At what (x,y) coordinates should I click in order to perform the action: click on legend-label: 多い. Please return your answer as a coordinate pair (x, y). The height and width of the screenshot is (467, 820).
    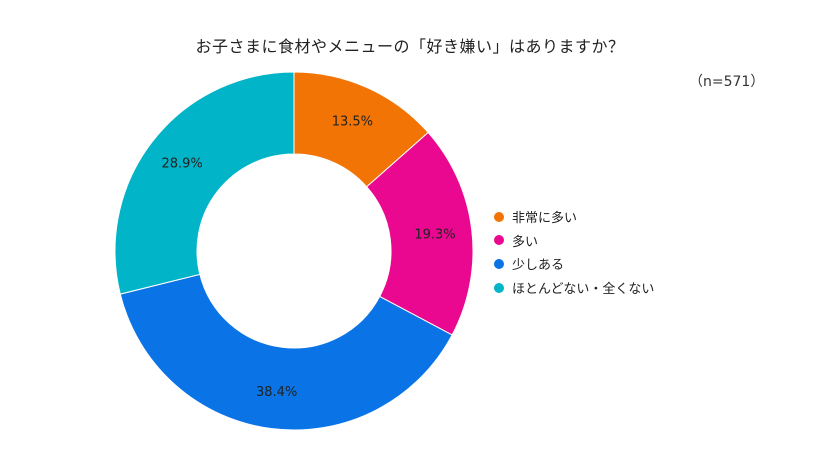
    Looking at the image, I should click on (525, 242).